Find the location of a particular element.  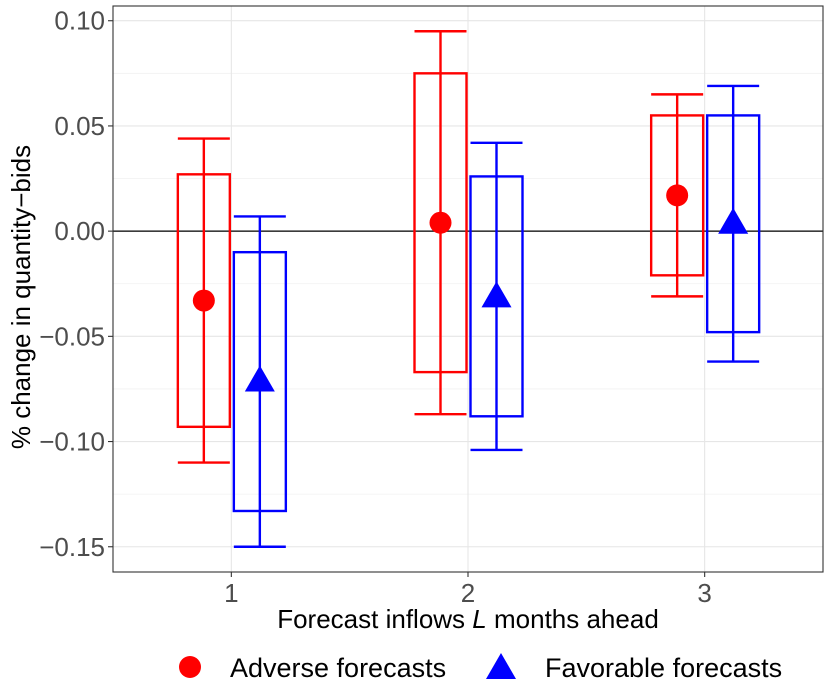

y-tick-label-3: −0.05 is located at coordinates (72, 336).